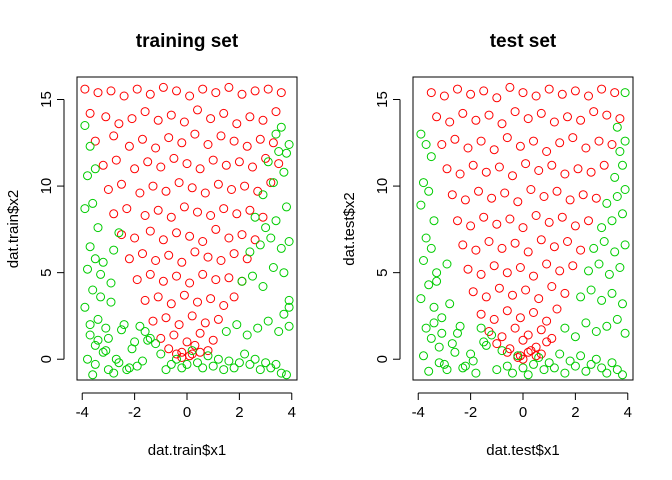  What do you see at coordinates (239, 412) in the screenshot?
I see `x-tick-label: 2` at bounding box center [239, 412].